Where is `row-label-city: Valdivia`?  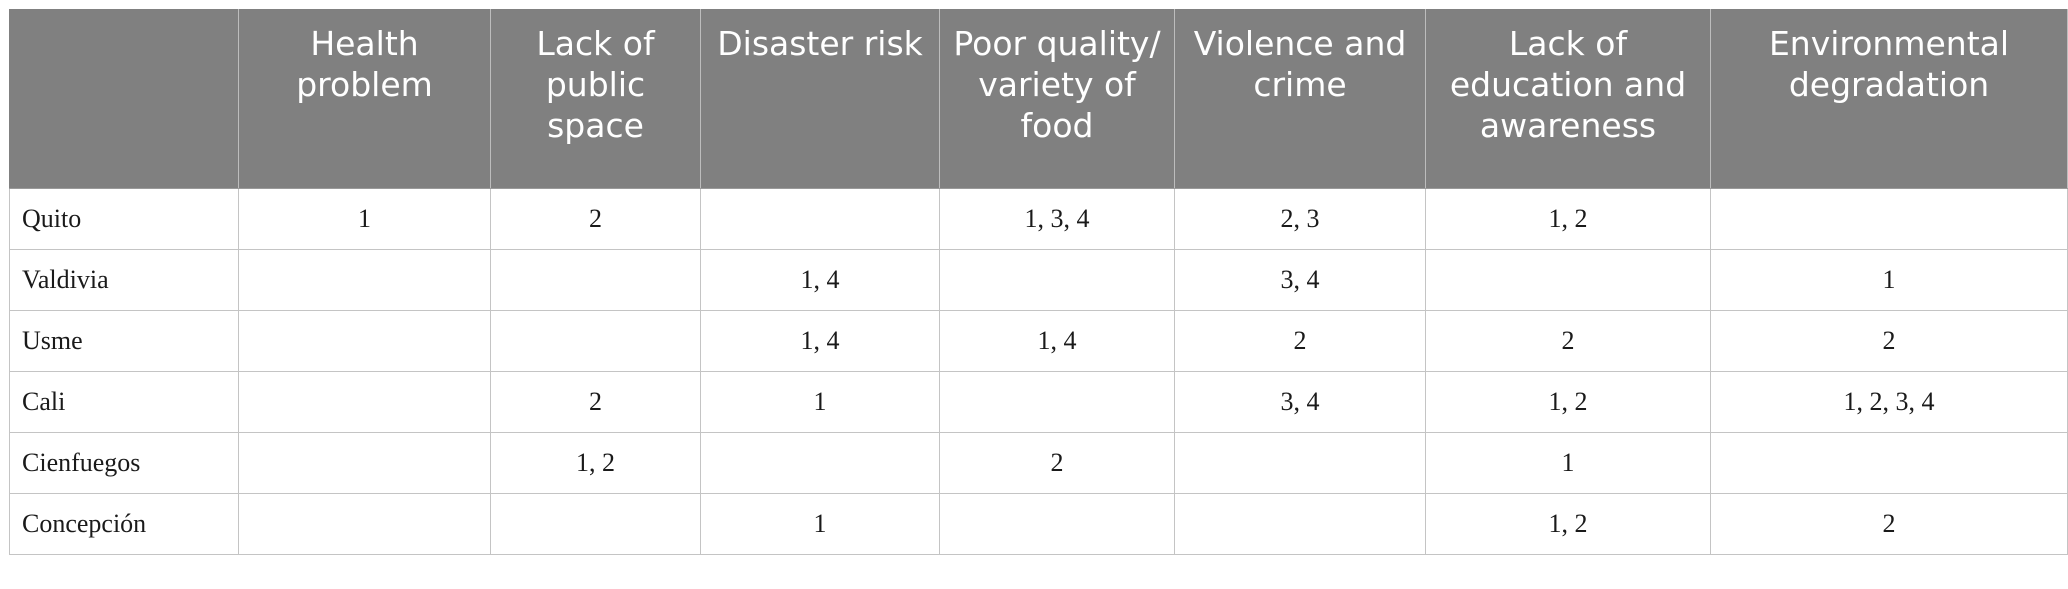
row-label-city: Valdivia is located at coordinates (124, 280).